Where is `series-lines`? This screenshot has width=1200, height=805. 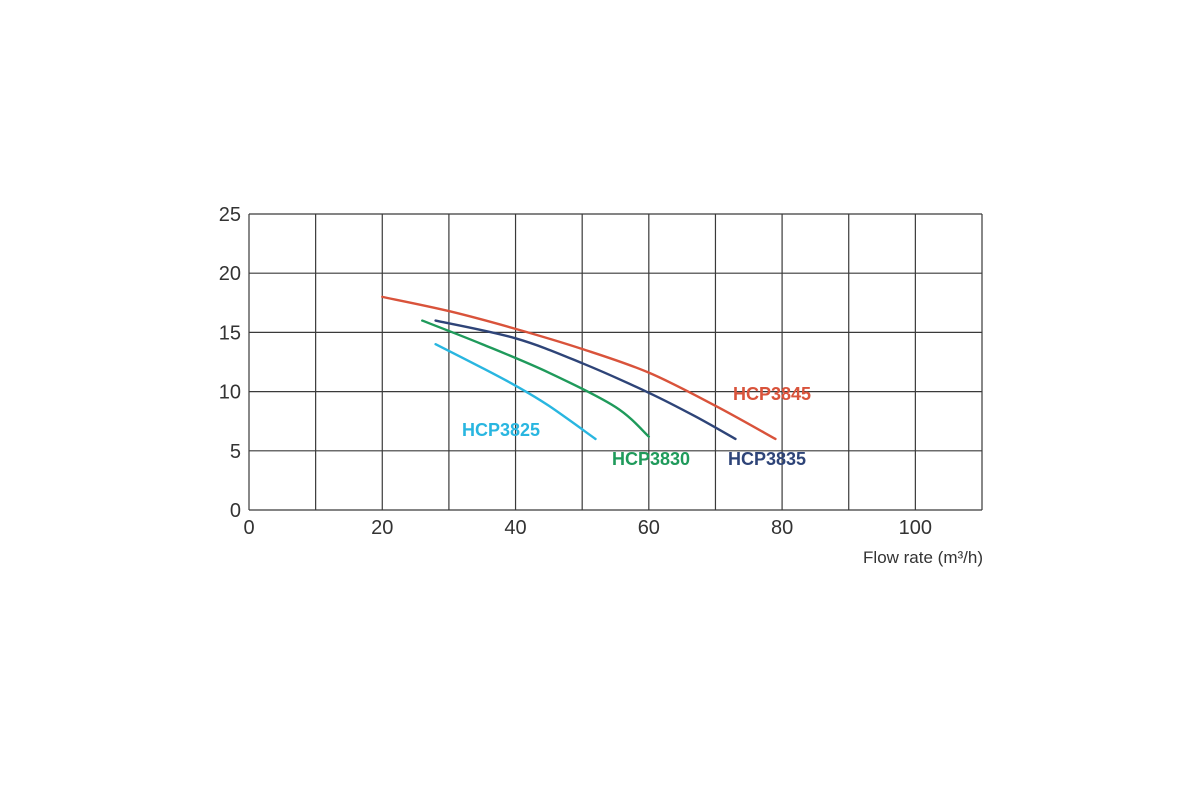
series-lines is located at coordinates (579, 368).